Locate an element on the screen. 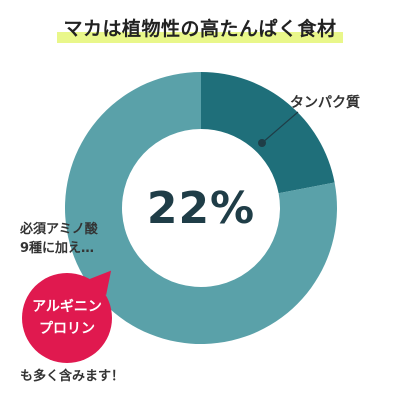 This screenshot has height=400, width=400. note-line-1: 必須アミノ酸 is located at coordinates (59, 229).